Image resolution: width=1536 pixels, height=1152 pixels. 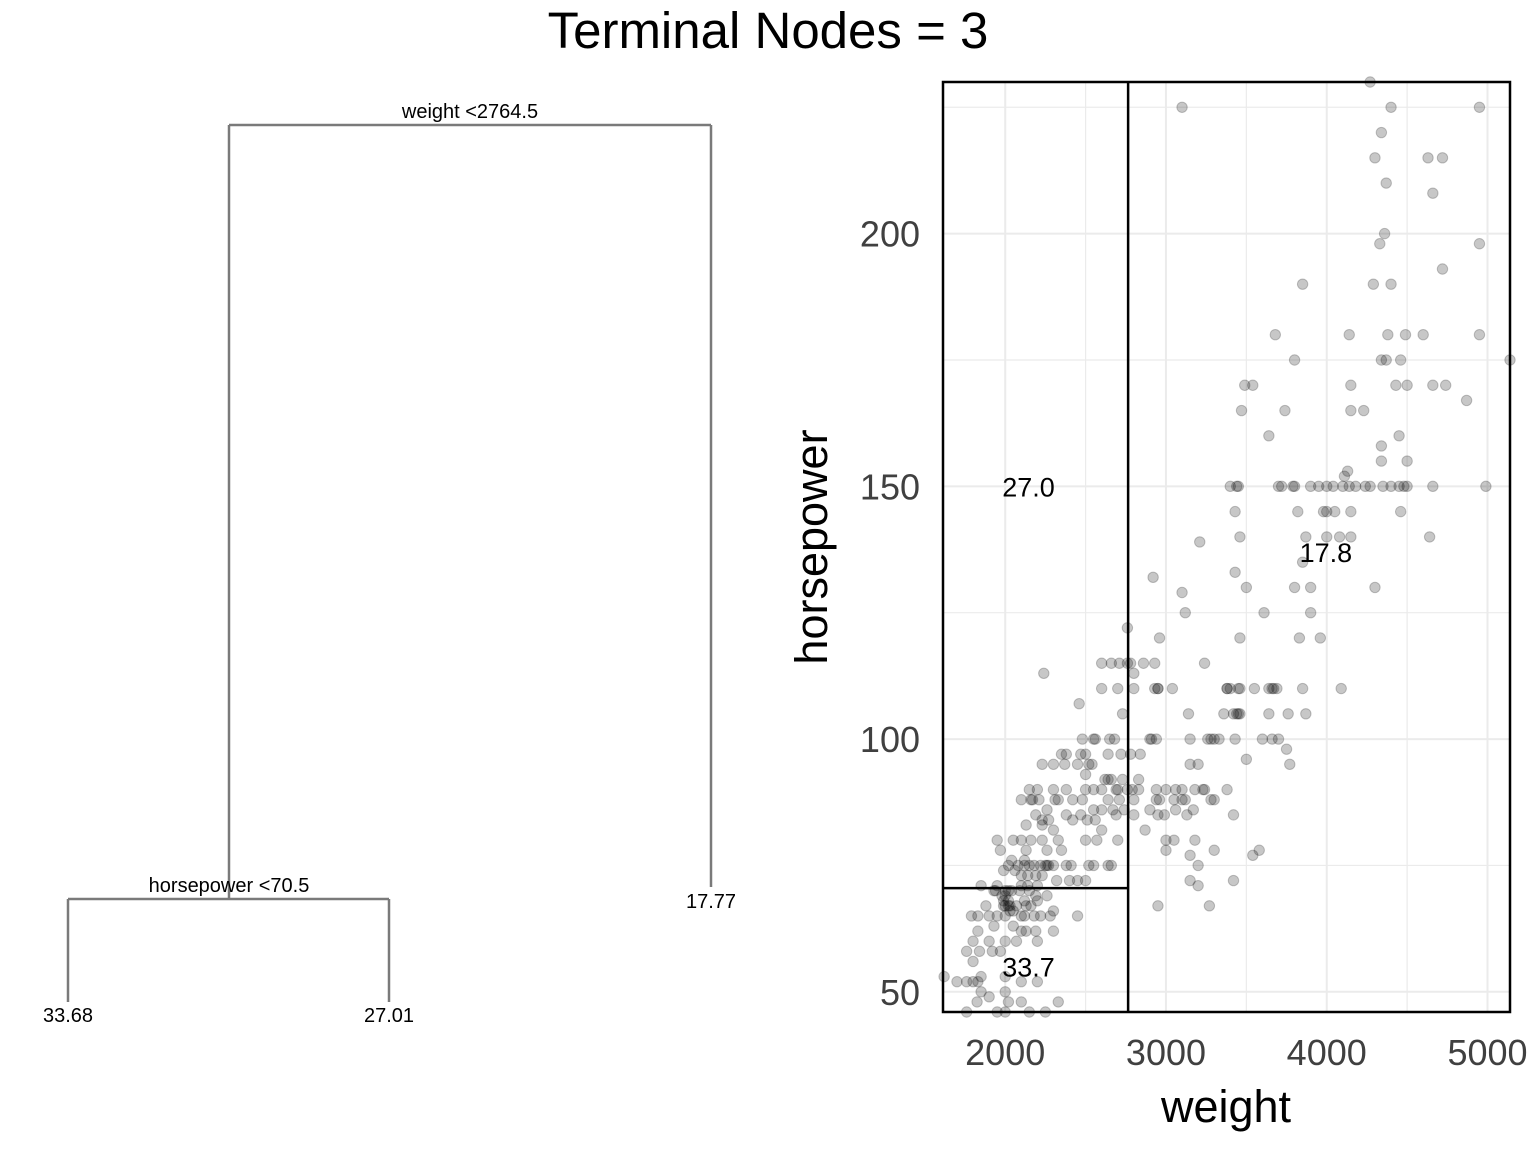 I want to click on tree-leaf-label: 17.77, so click(x=711, y=902).